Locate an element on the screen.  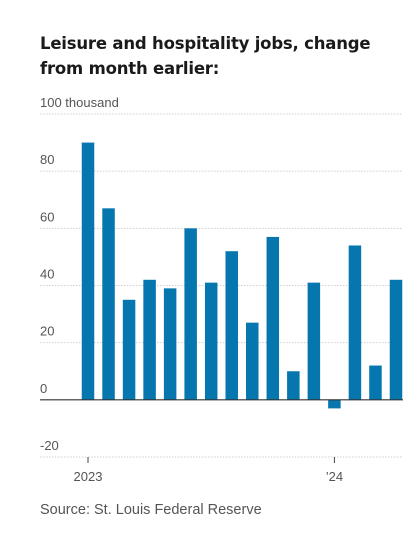
bar-apr-2023 is located at coordinates (149, 339).